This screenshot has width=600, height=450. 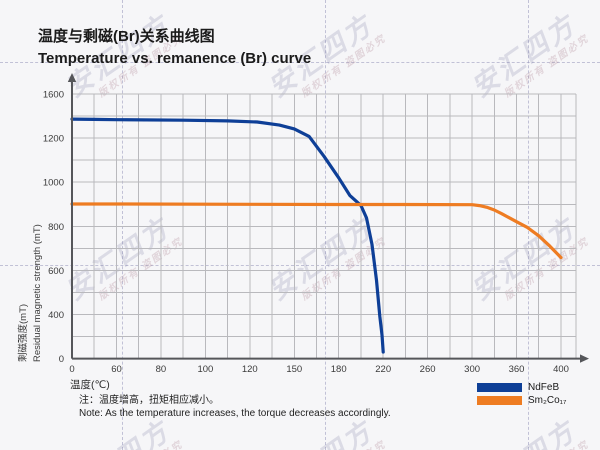 What do you see at coordinates (161, 369) in the screenshot?
I see `x-tick-label: 80` at bounding box center [161, 369].